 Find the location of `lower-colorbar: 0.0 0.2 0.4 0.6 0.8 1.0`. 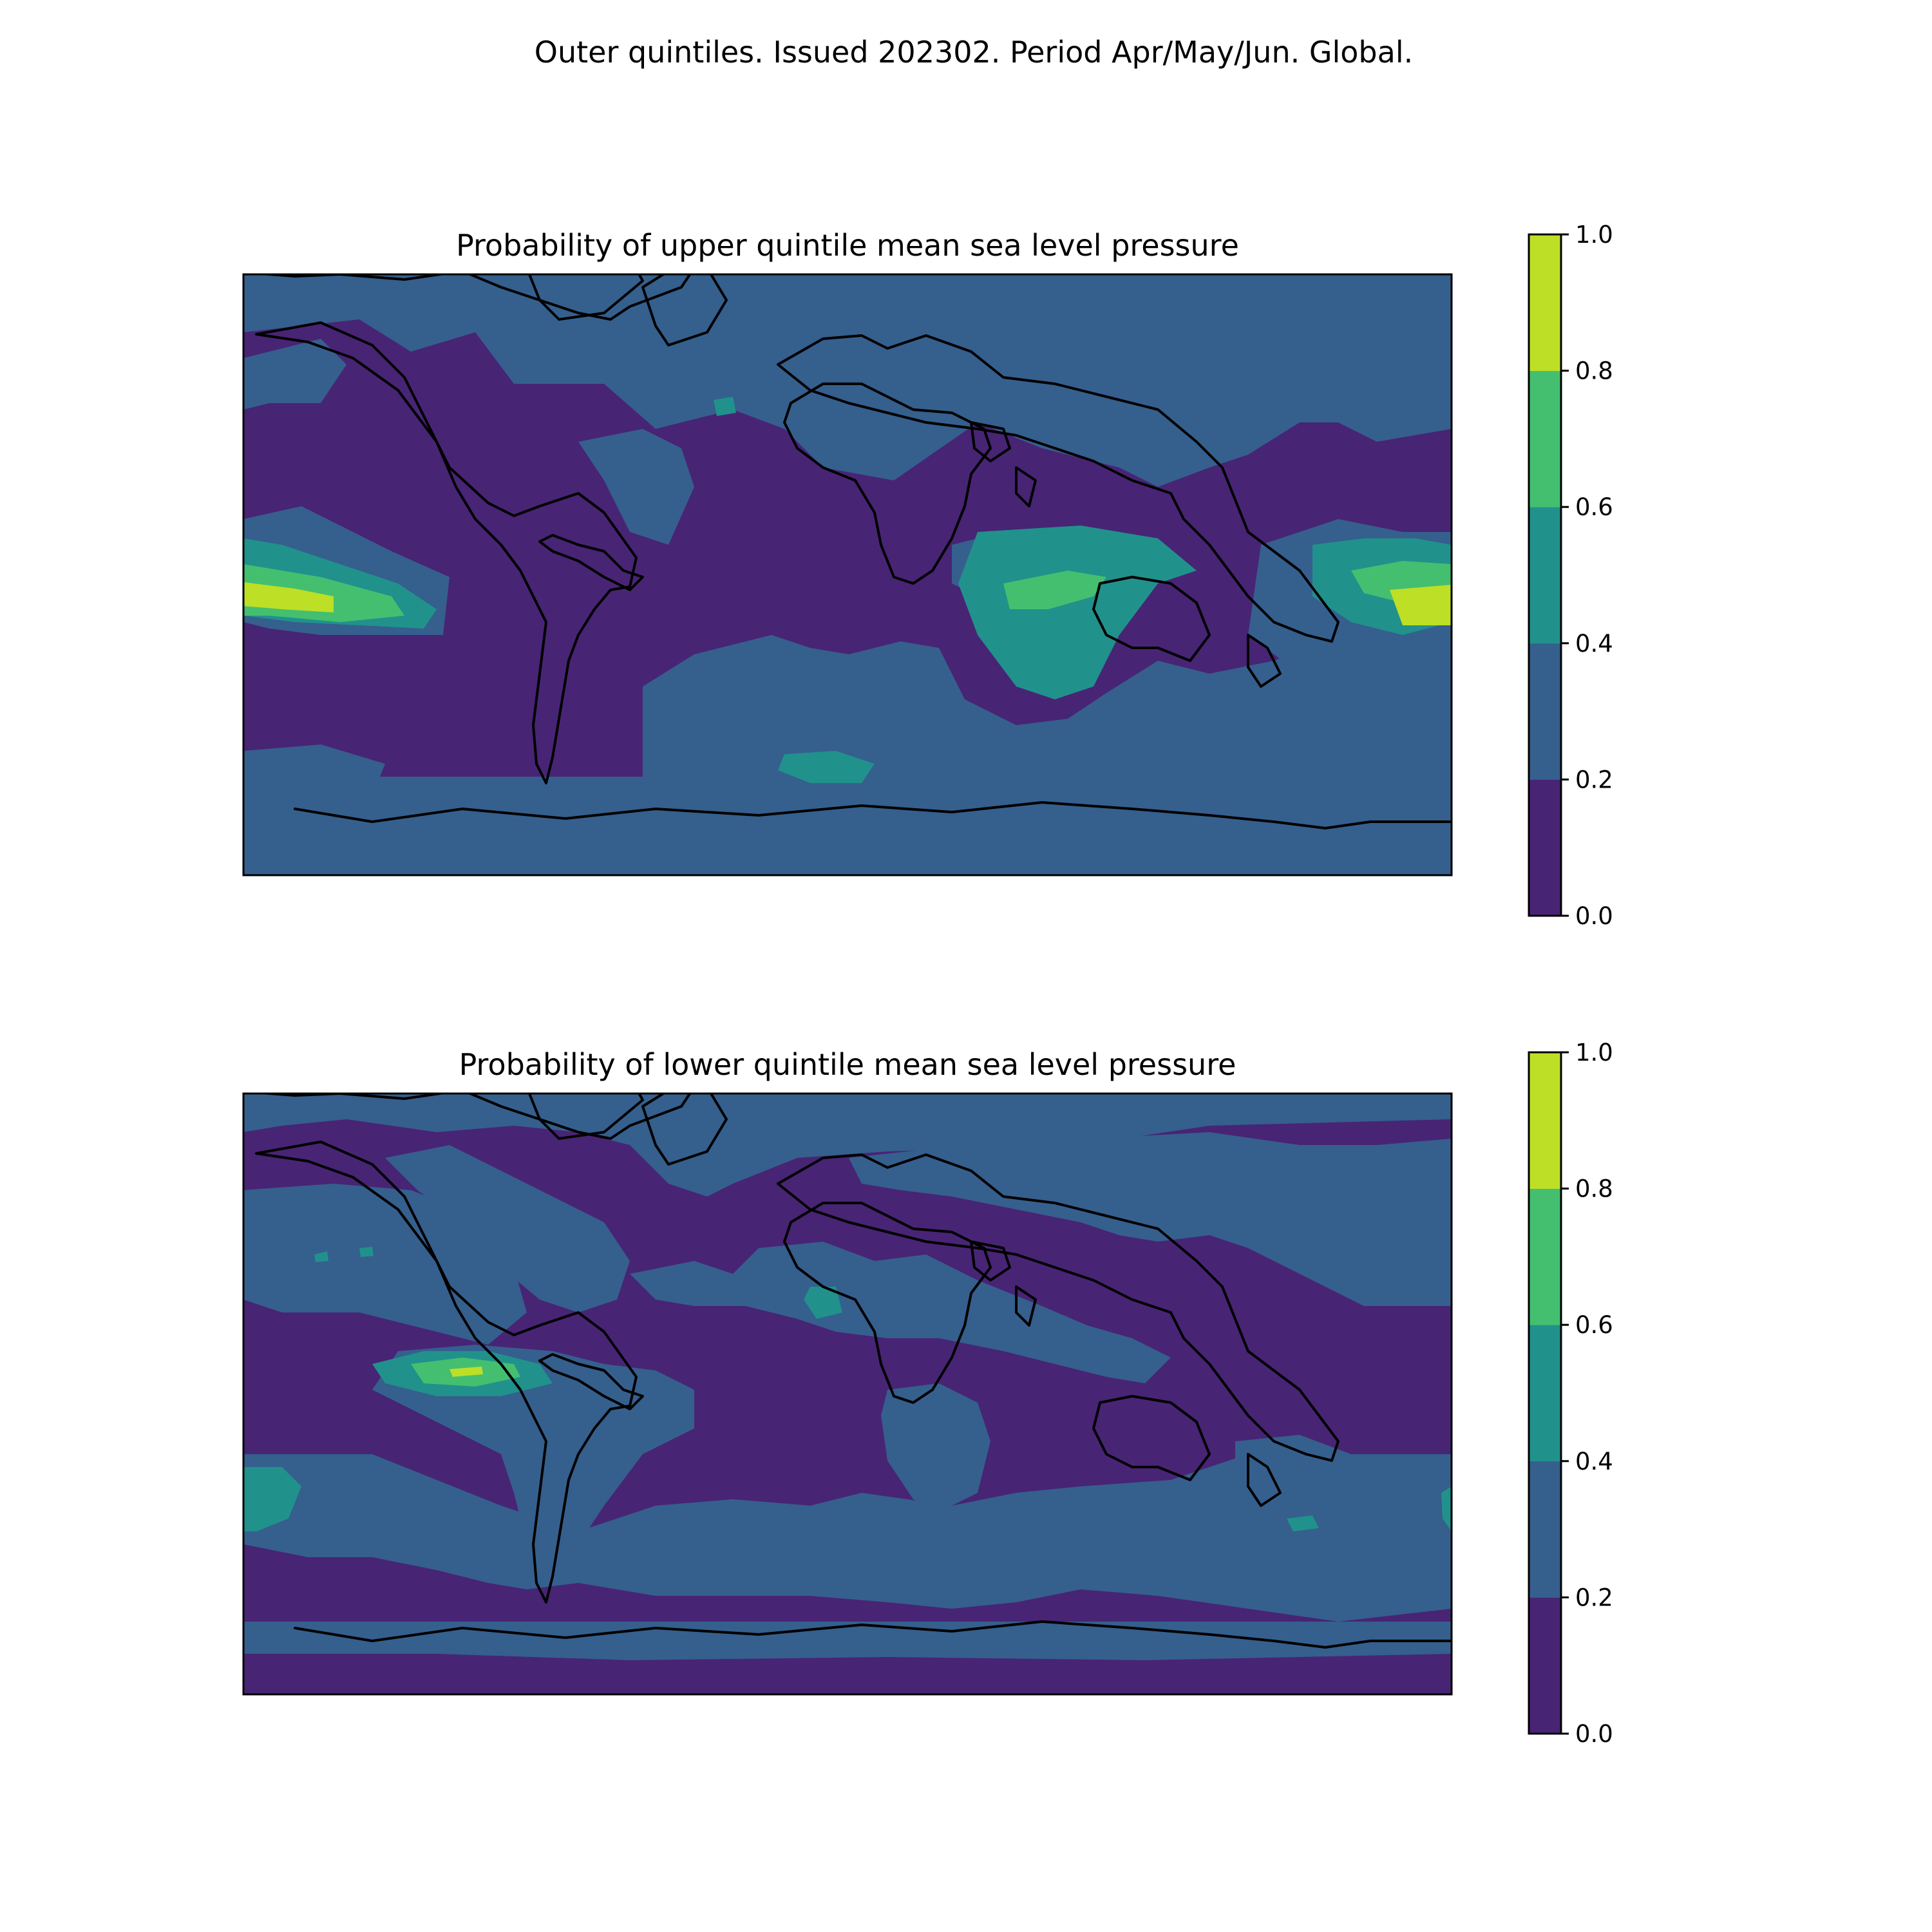

lower-colorbar: 0.0 0.2 0.4 0.6 0.8 1.0 is located at coordinates (1570, 1393).